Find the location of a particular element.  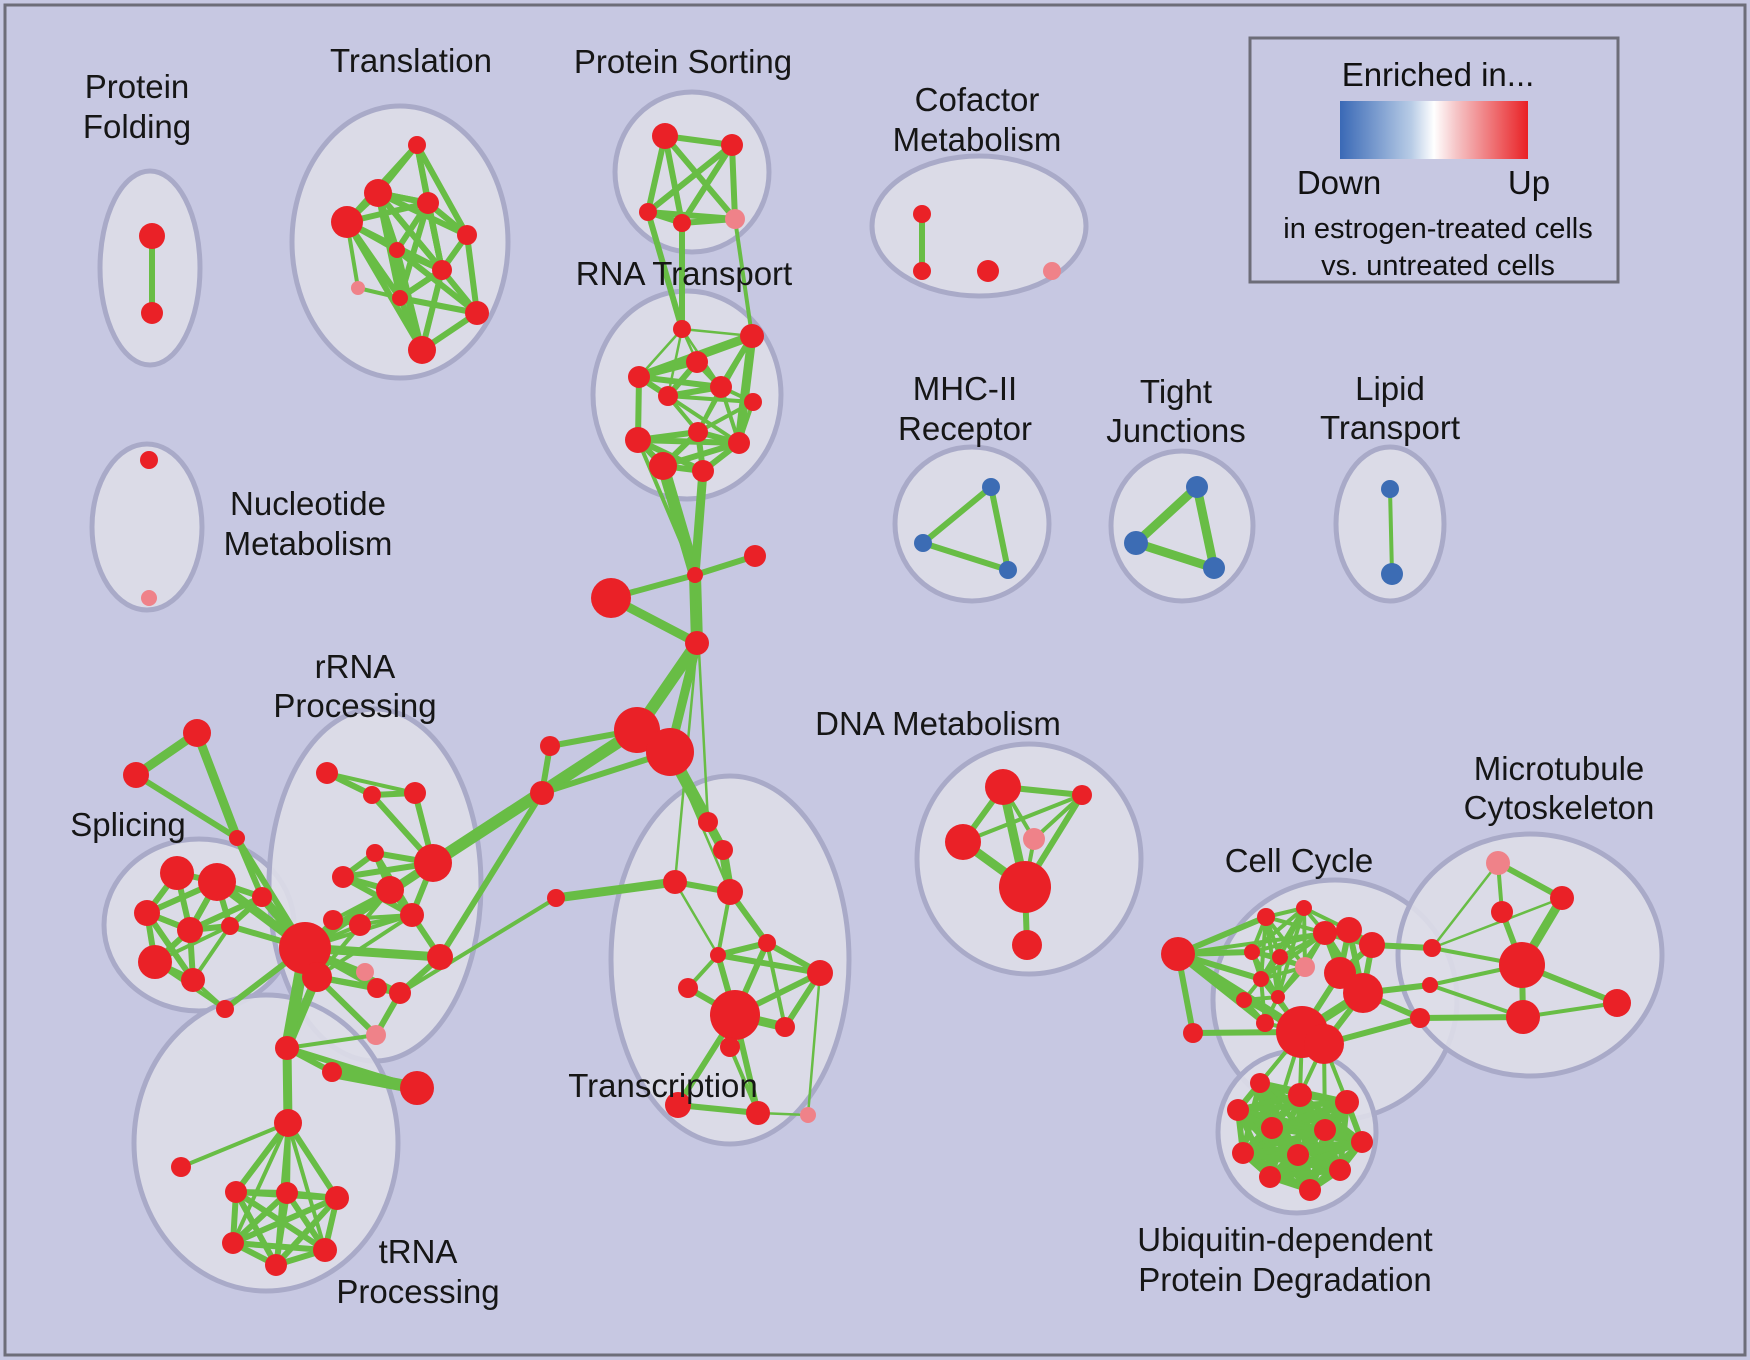

label-mhc-ii-receptor-line2: Receptor is located at coordinates (965, 428).